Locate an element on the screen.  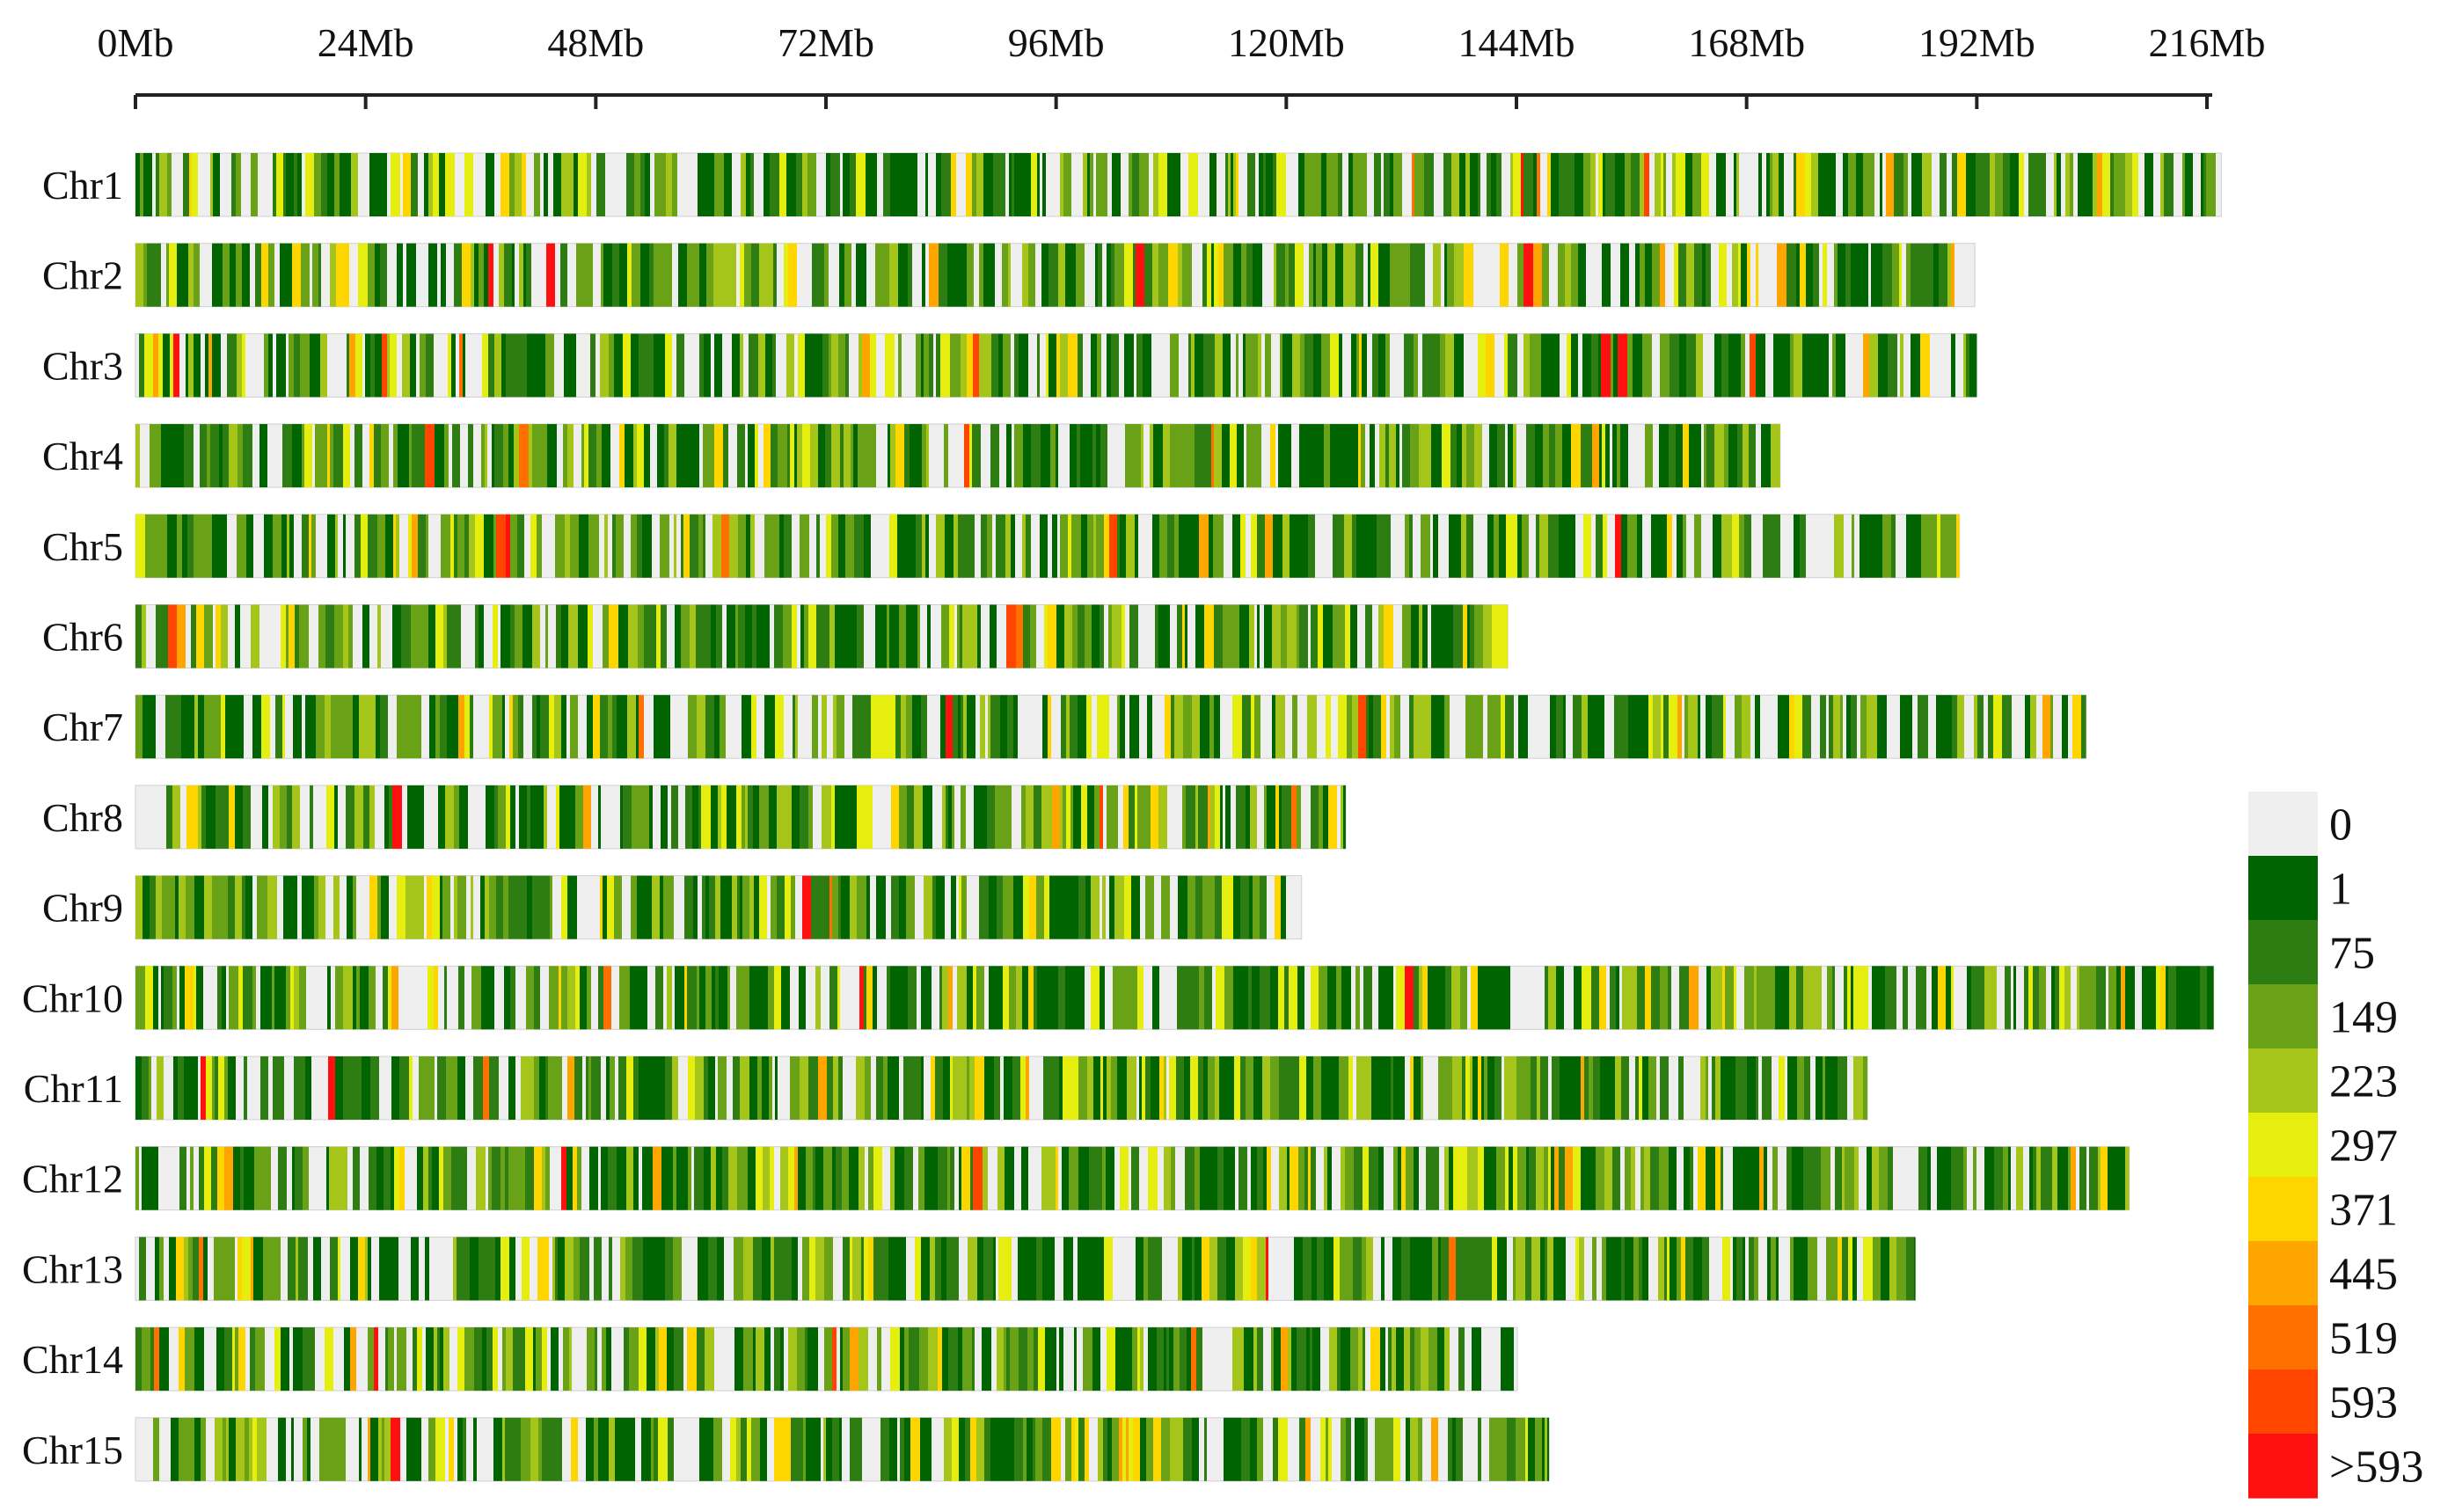
density-stripes is located at coordinates (1027, 1269).